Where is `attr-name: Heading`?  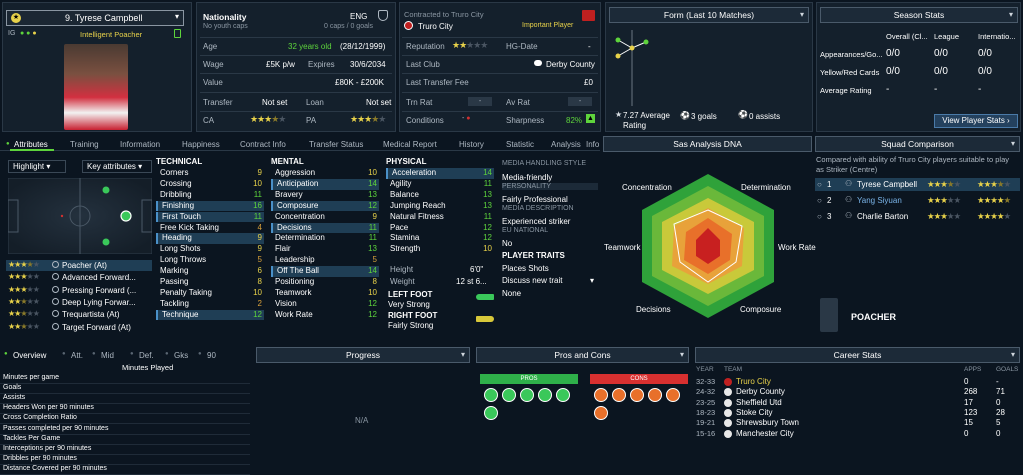 attr-name: Heading is located at coordinates (177, 238).